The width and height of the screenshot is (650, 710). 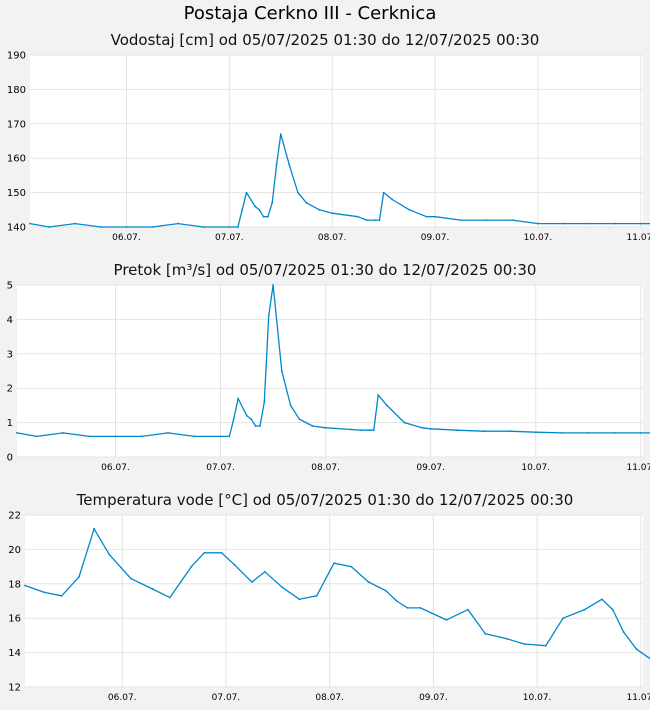 I want to click on y-tick-label: 12, so click(x=14, y=688).